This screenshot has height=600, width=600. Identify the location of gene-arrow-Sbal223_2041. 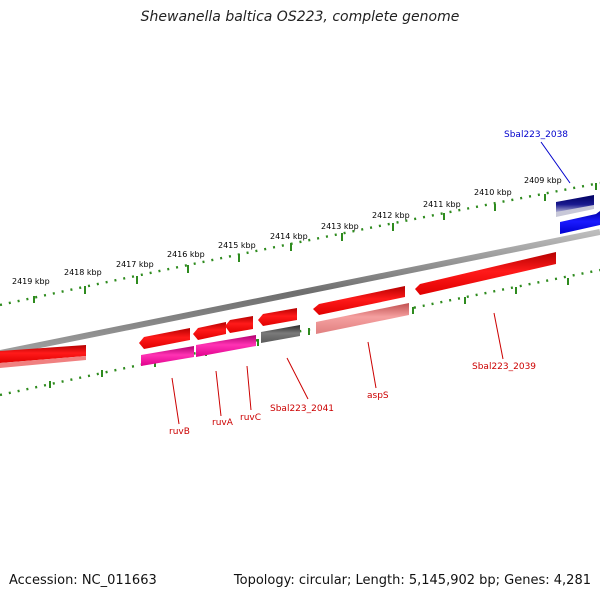
(277, 317).